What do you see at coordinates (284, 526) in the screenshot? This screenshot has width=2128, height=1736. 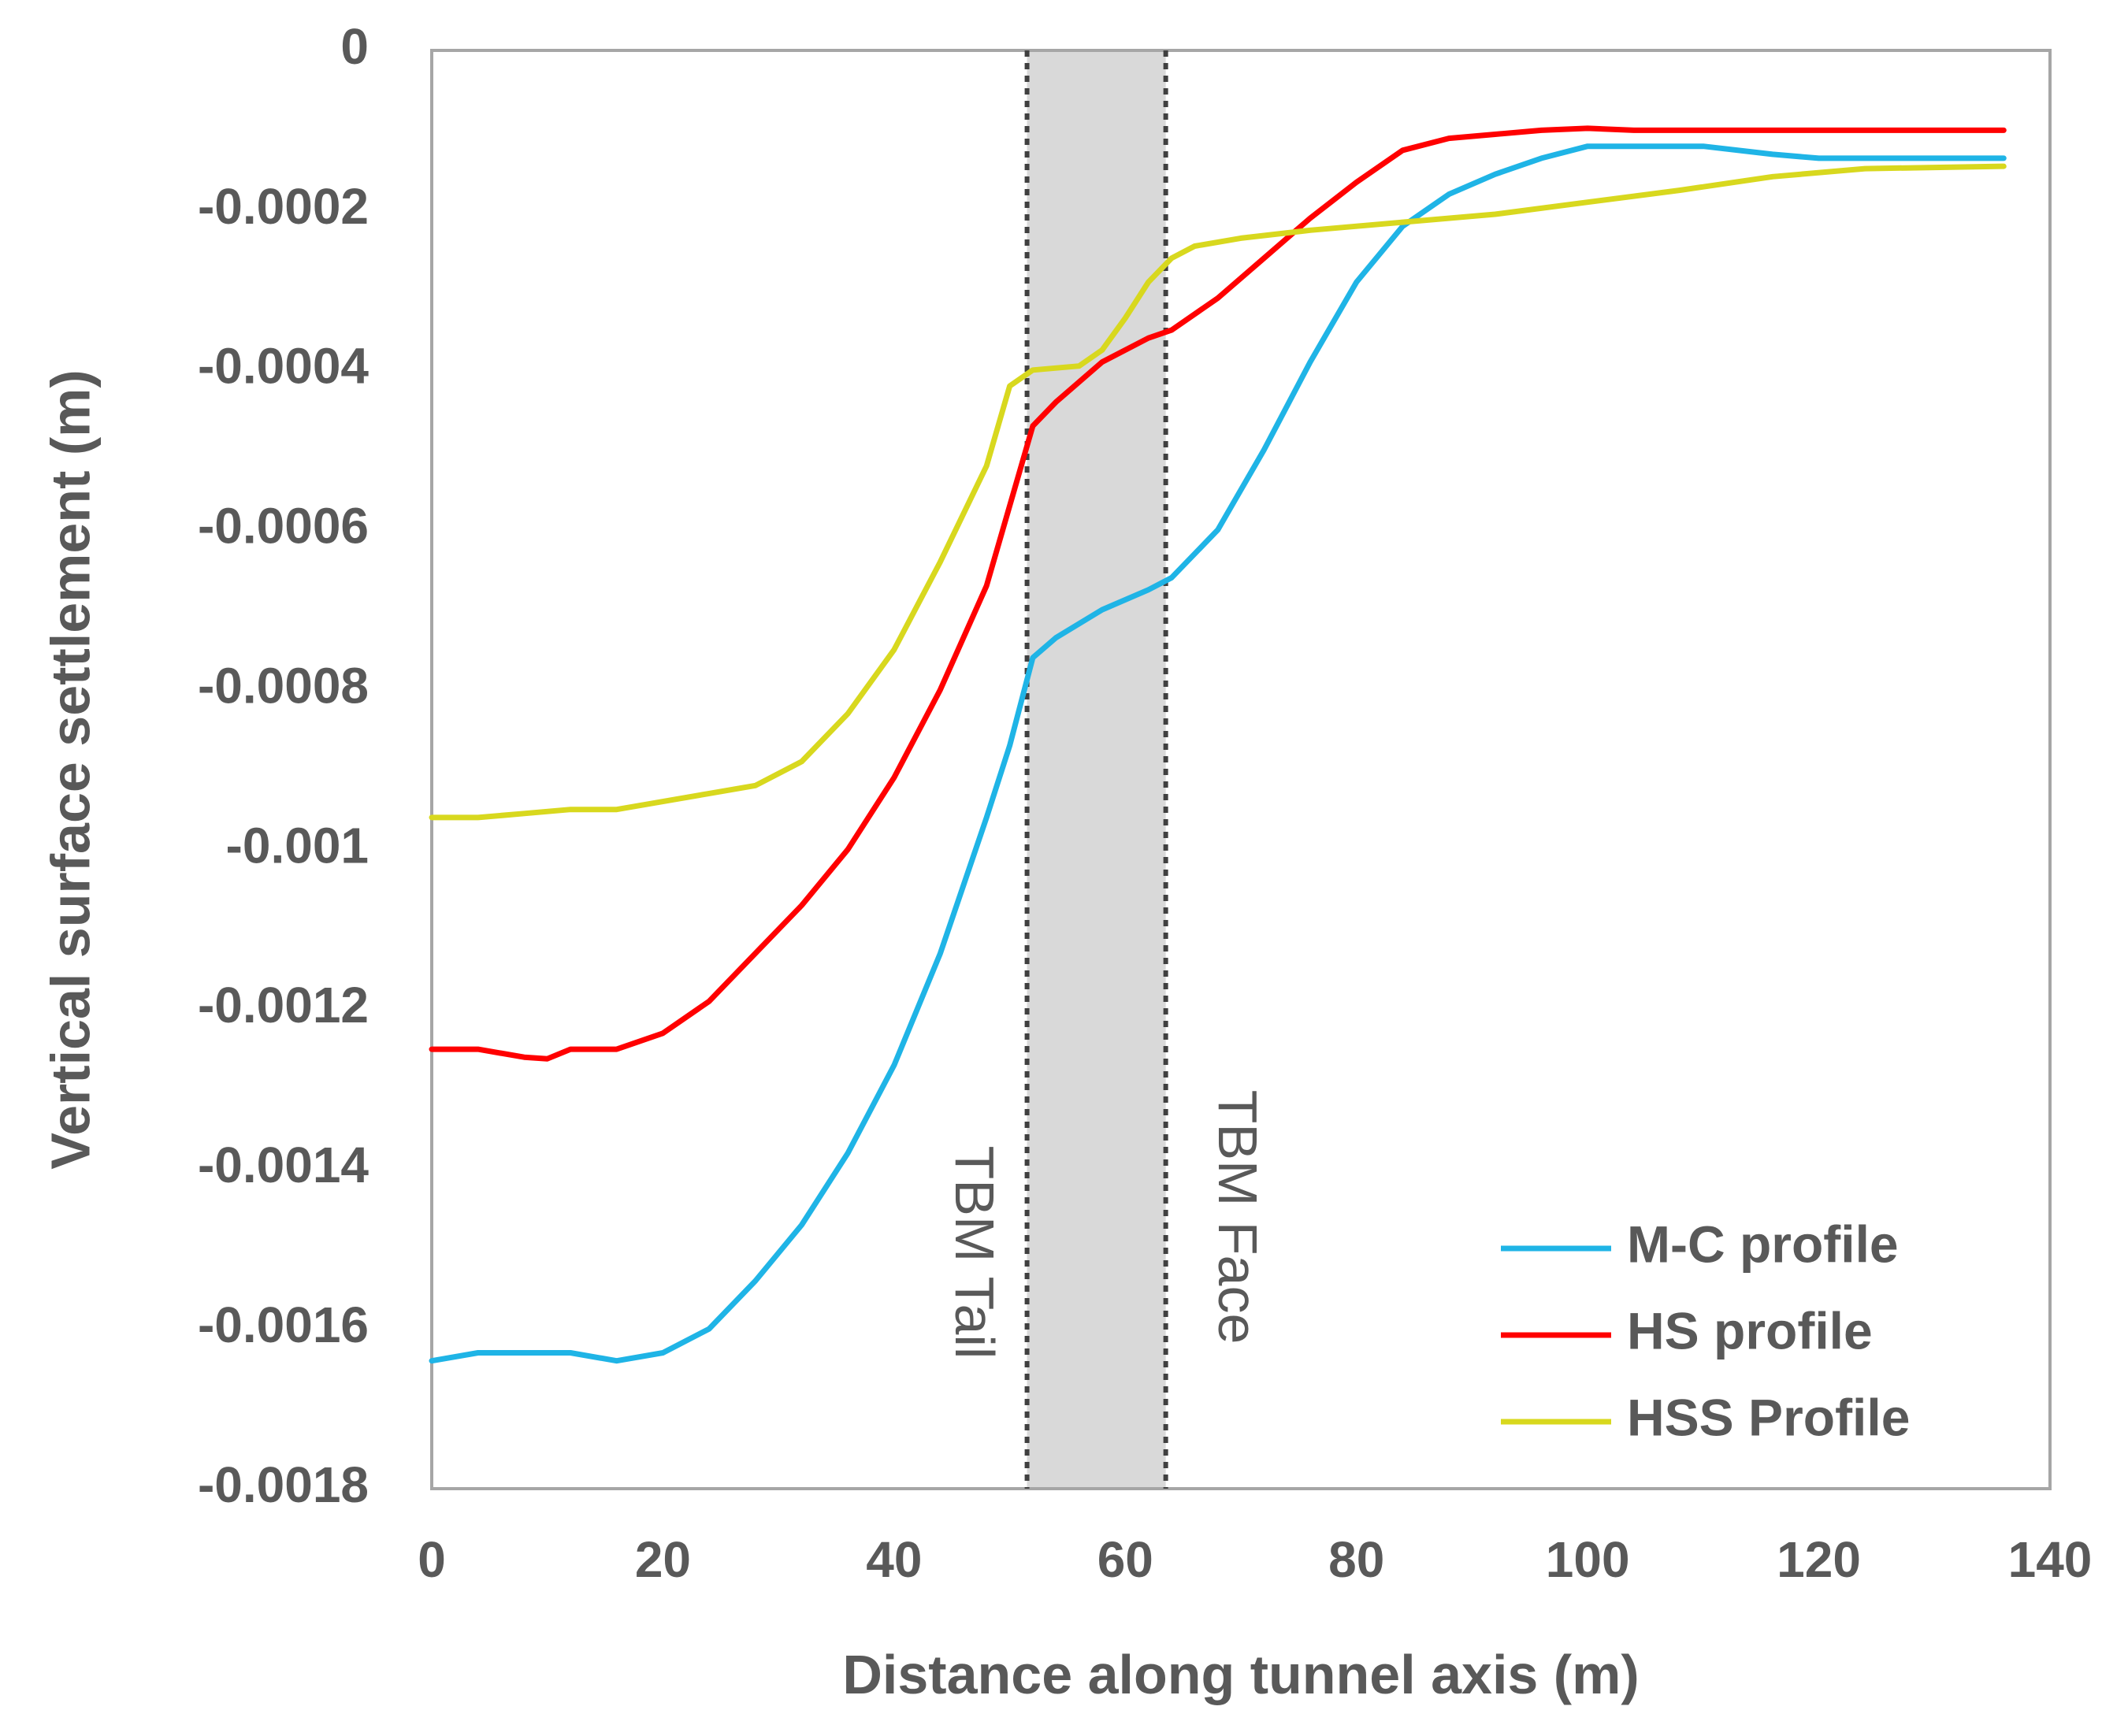 I see `y-tick-label: -0.0006` at bounding box center [284, 526].